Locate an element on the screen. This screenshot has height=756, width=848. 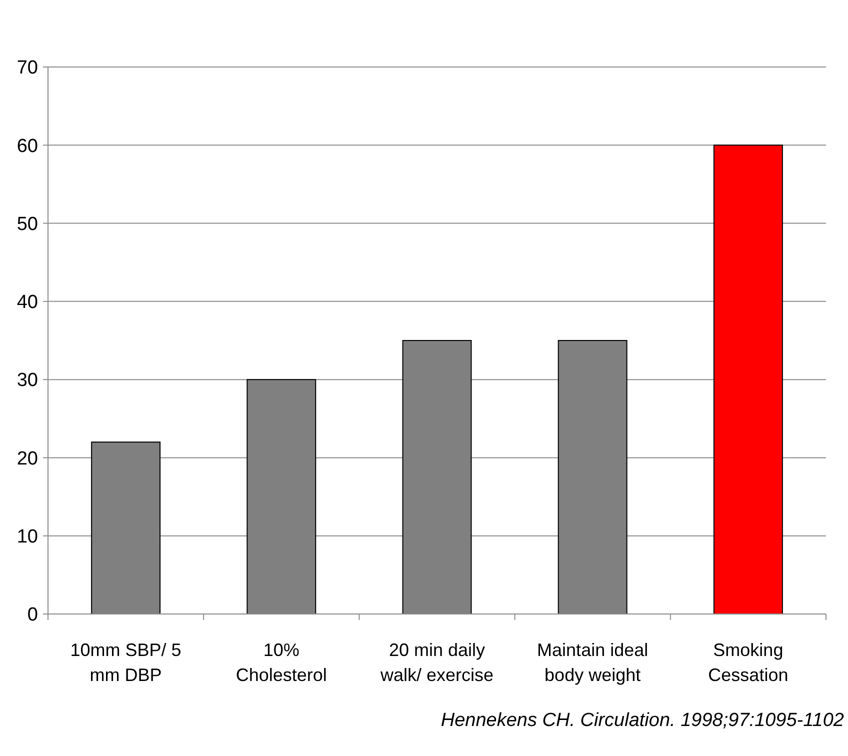
y-tick-label: 0 is located at coordinates (32, 615).